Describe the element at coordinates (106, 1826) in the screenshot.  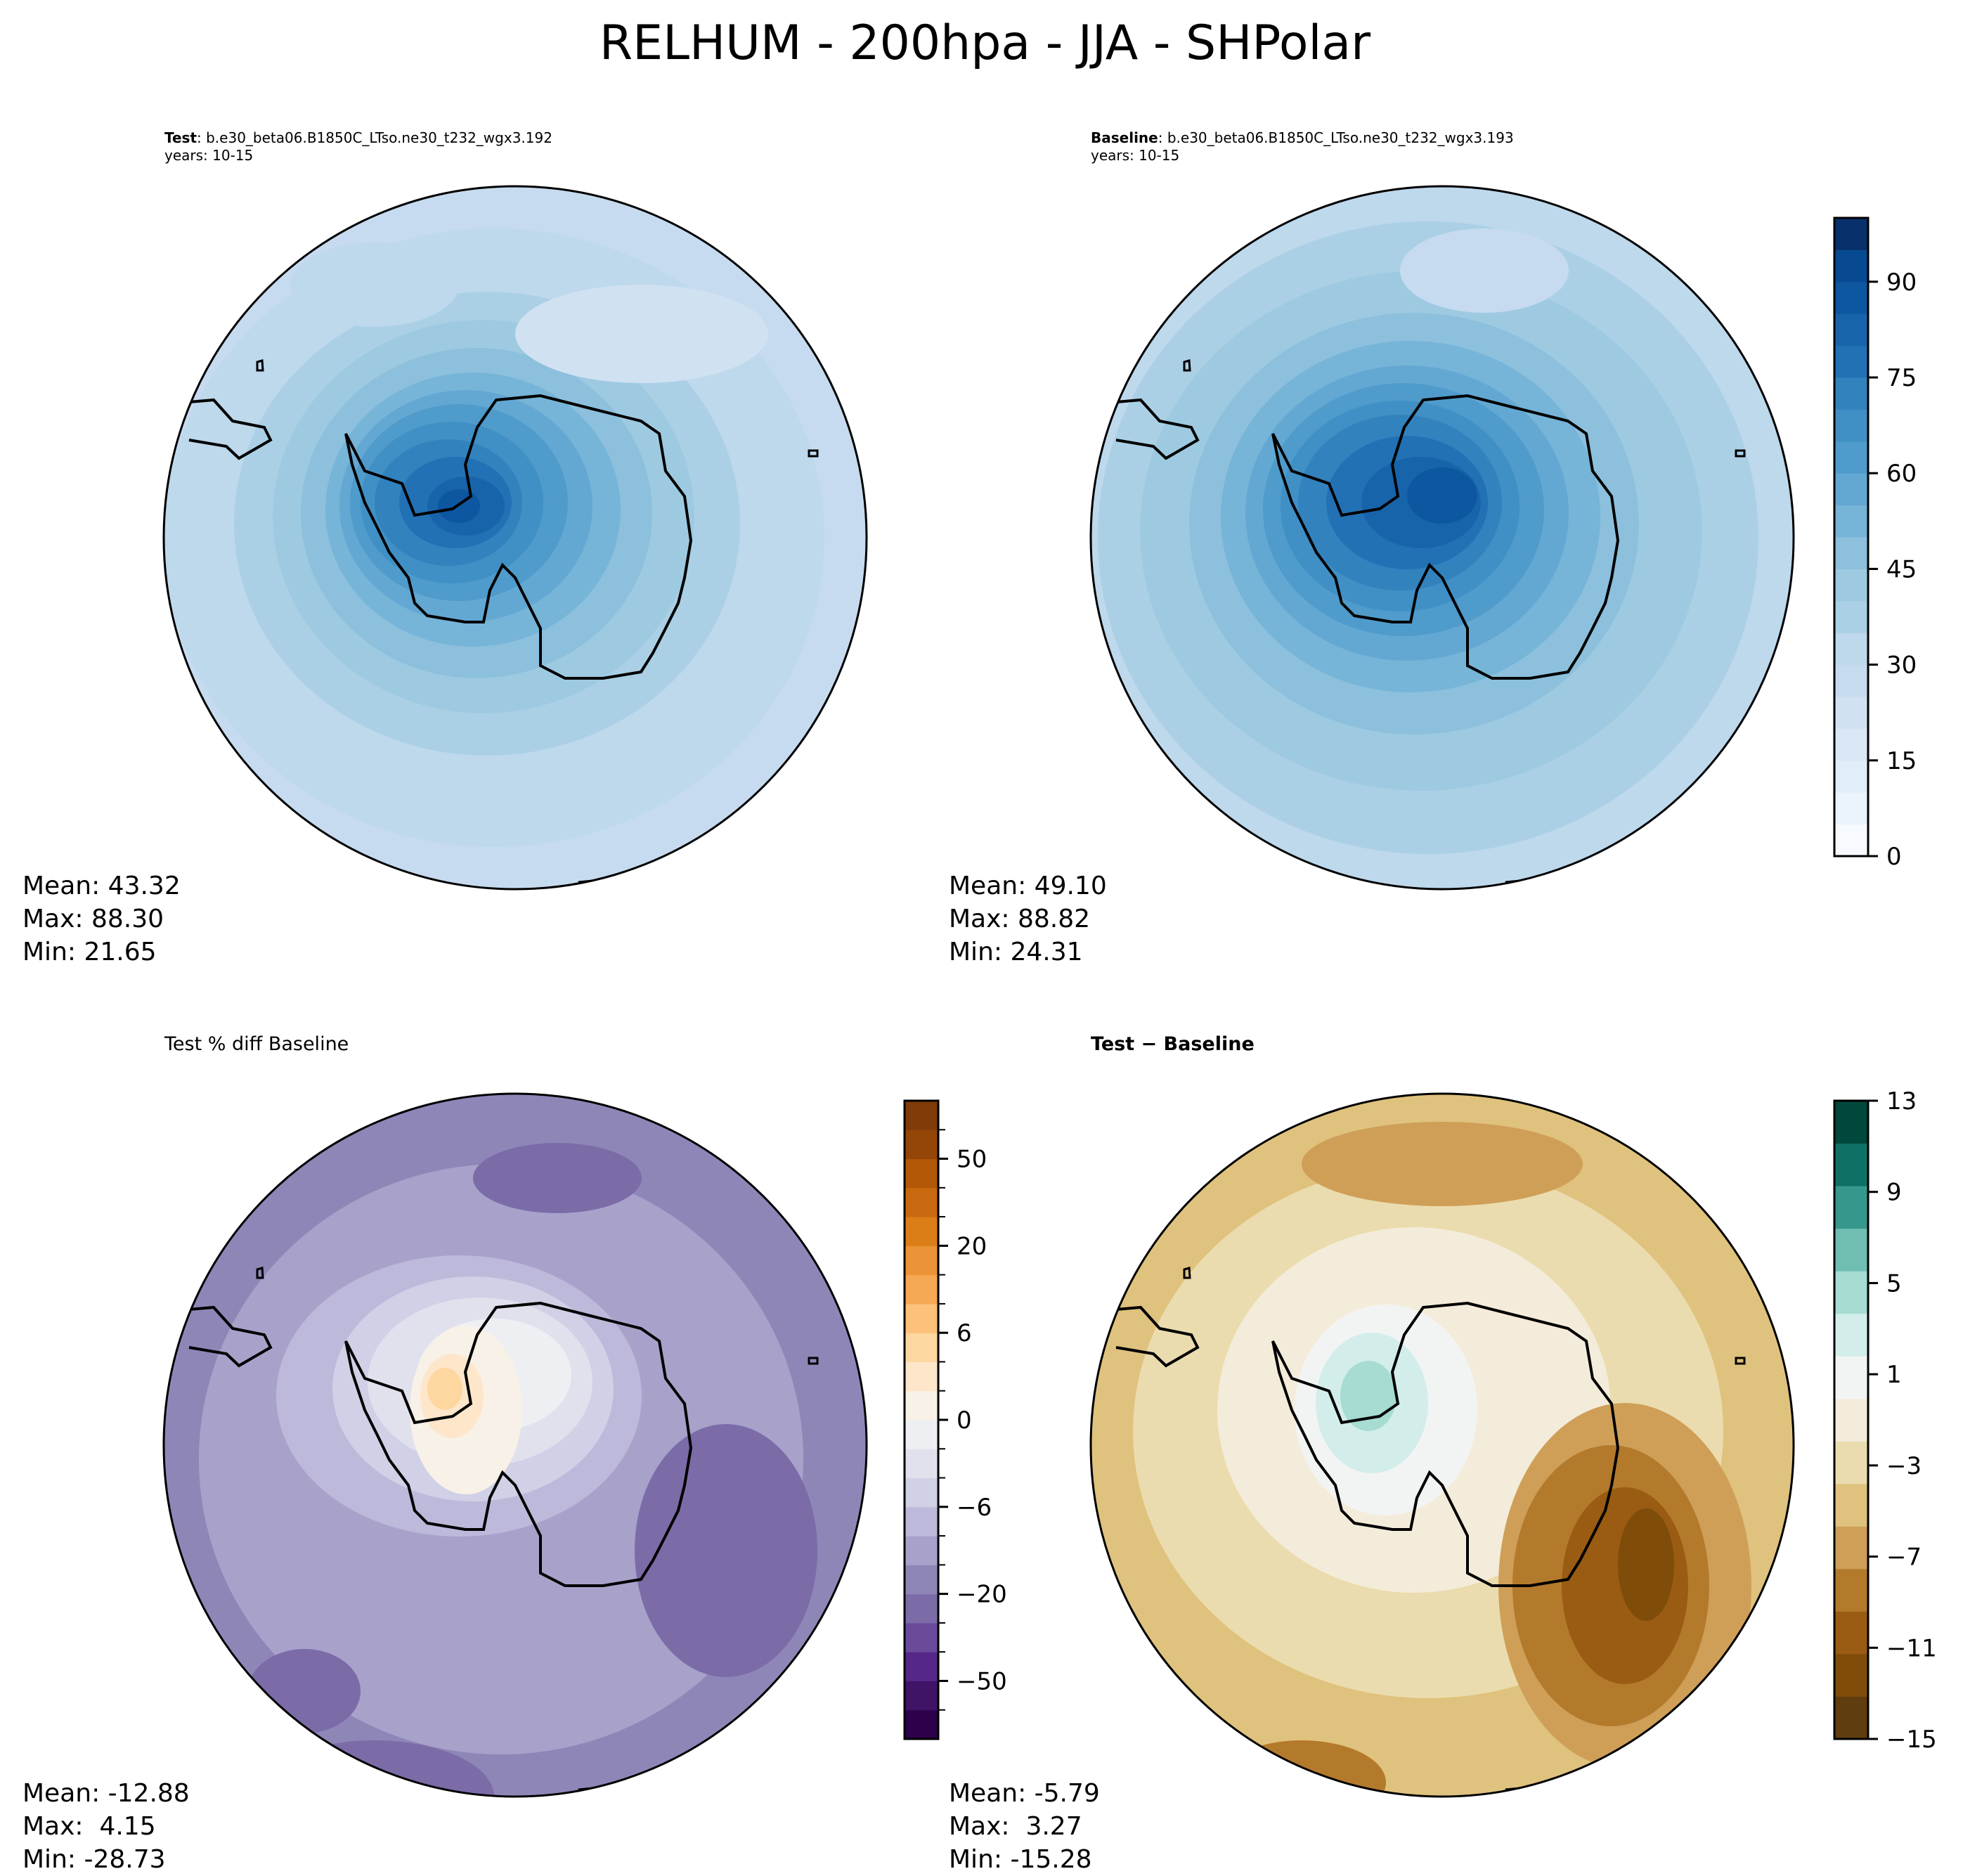
I see `pctdiff-stats: Mean: -12.88 Max: 4.15 Min: -28.73` at that location.